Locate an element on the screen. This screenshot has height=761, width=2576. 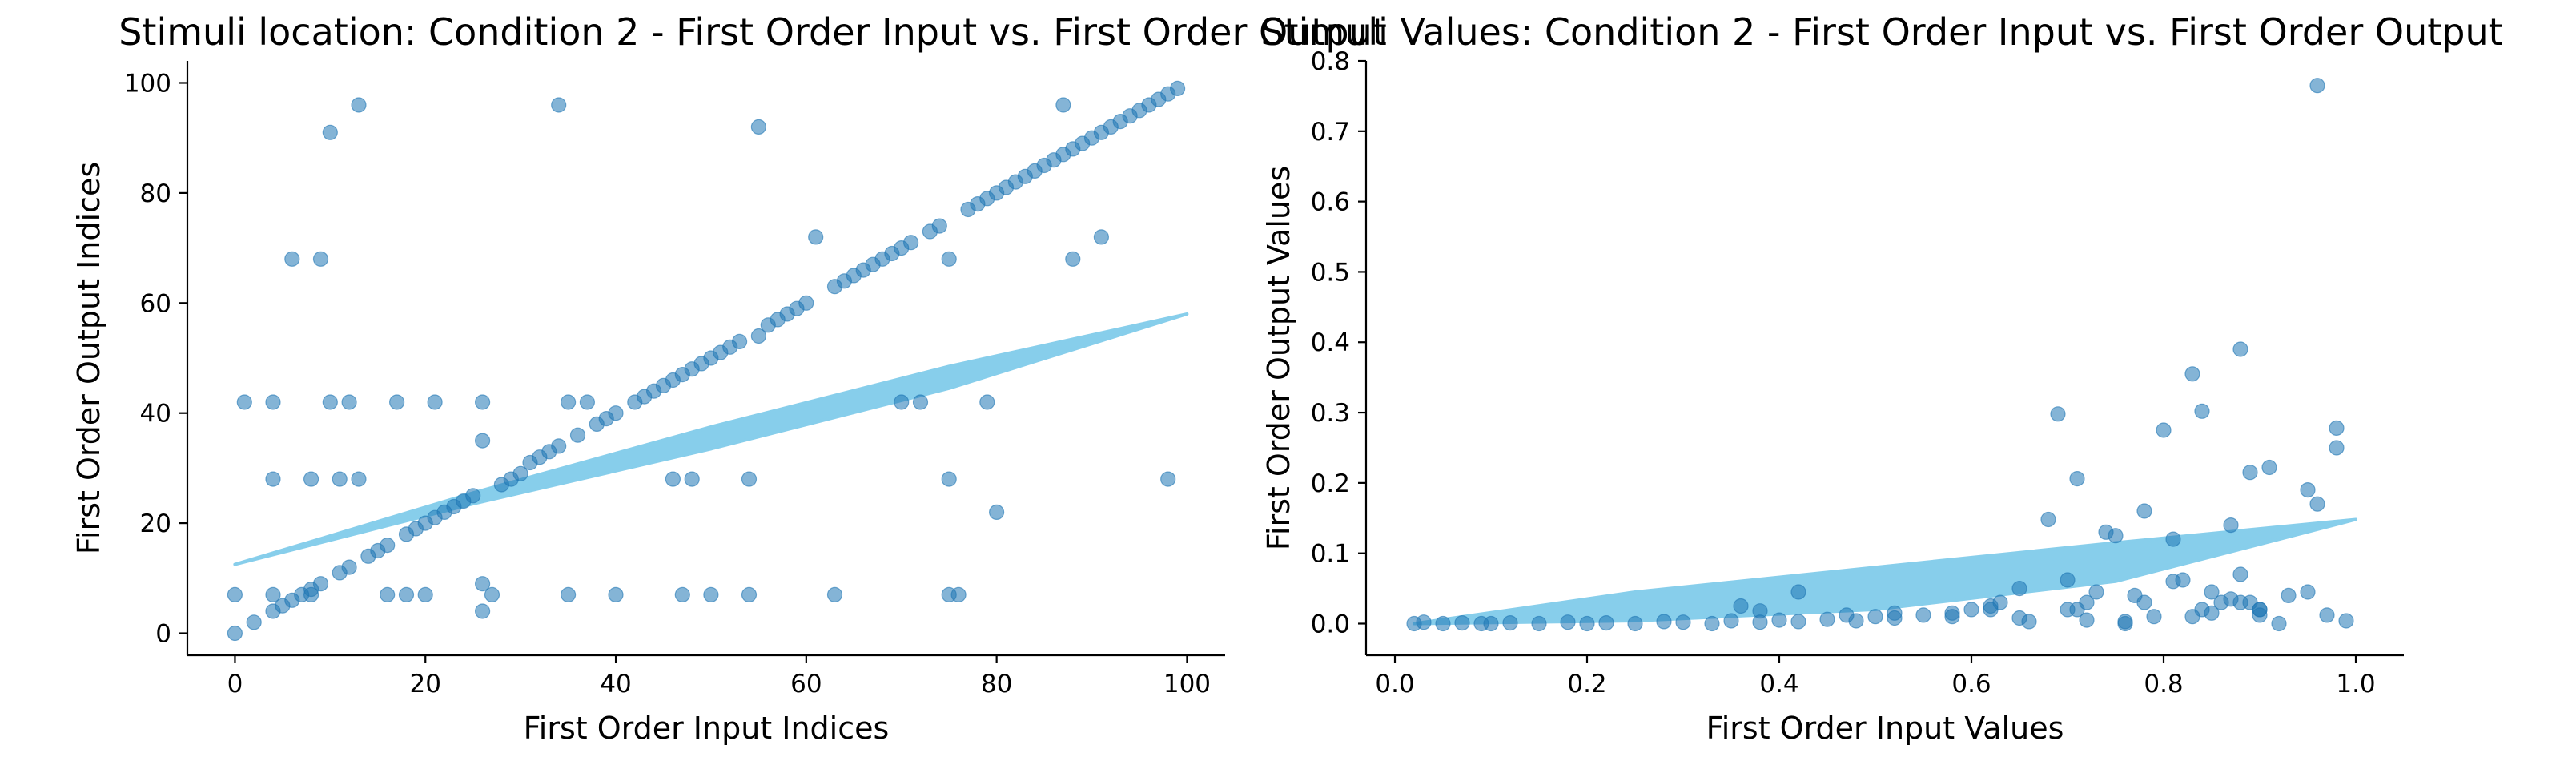
x-tick-label: 0.8 is located at coordinates (2163, 684).